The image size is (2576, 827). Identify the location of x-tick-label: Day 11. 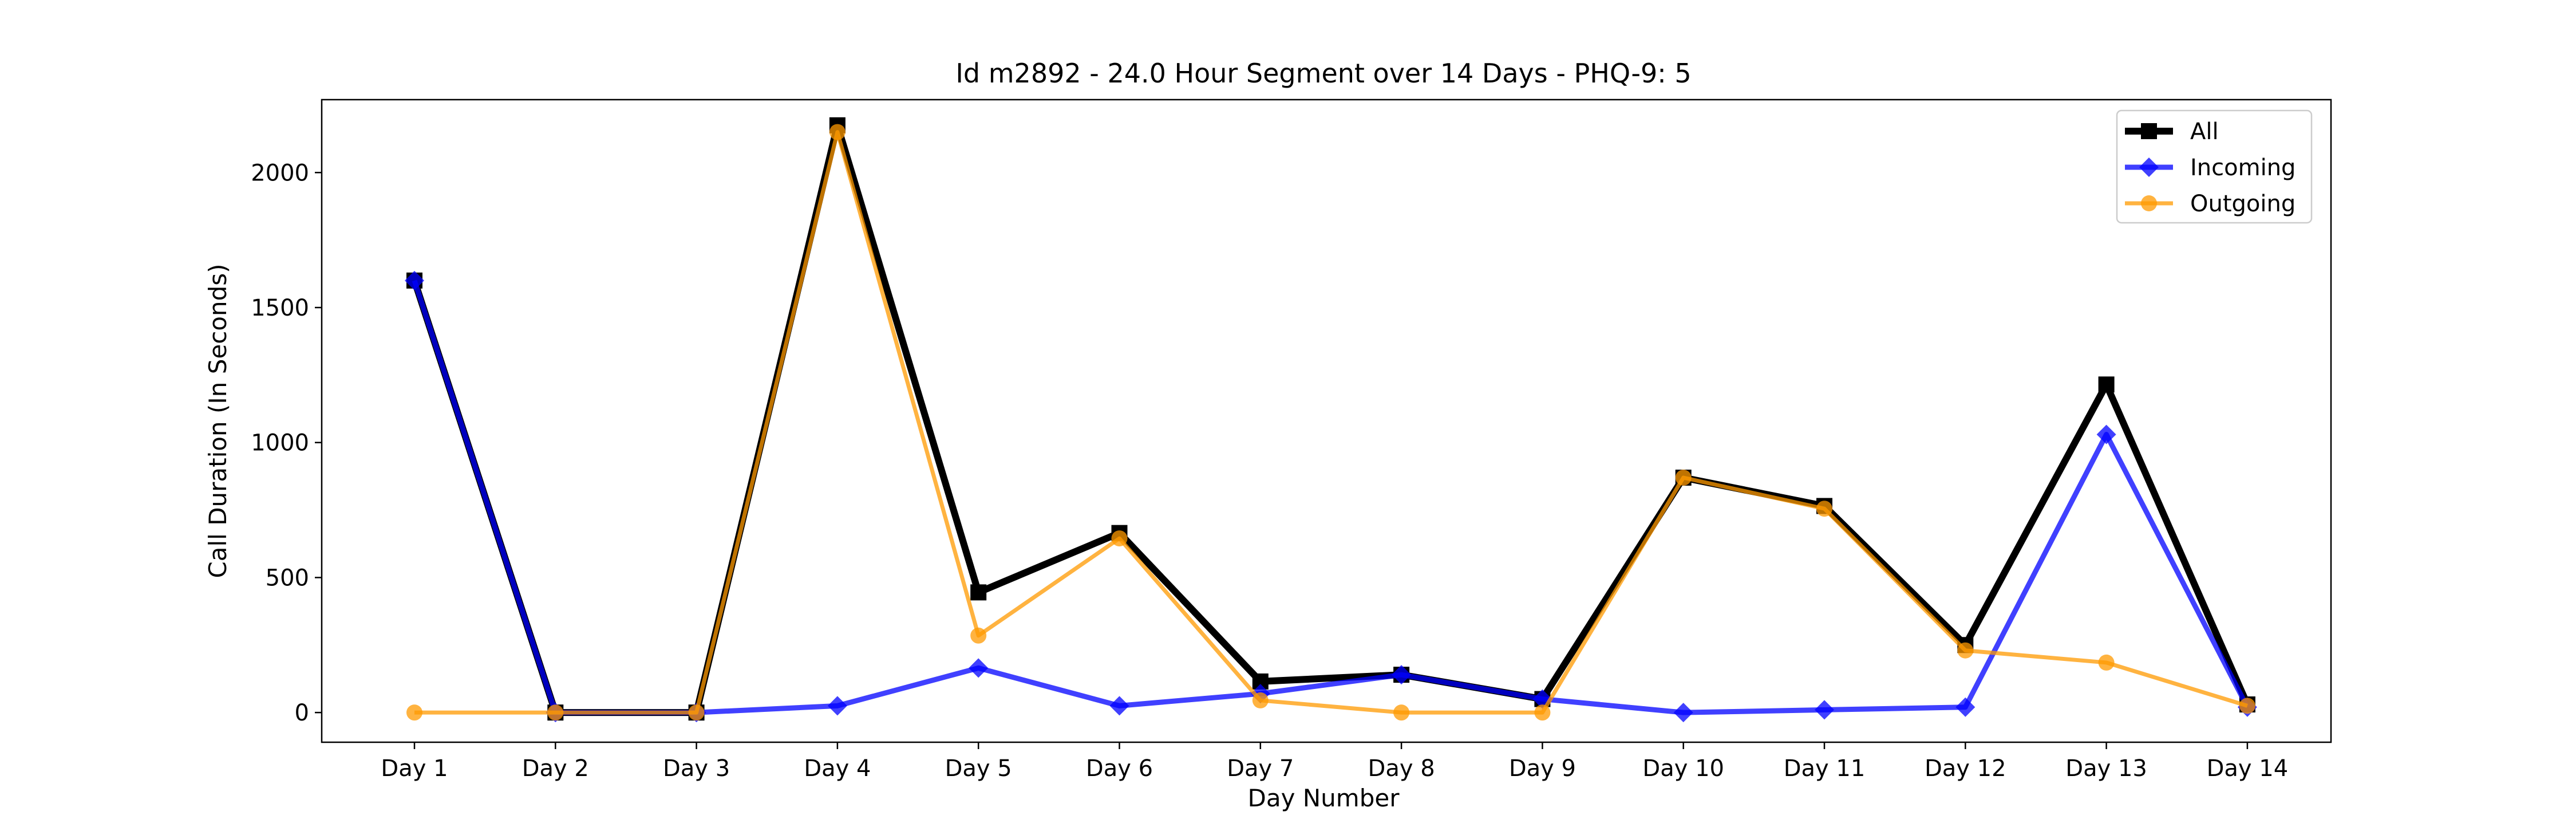
(1825, 769).